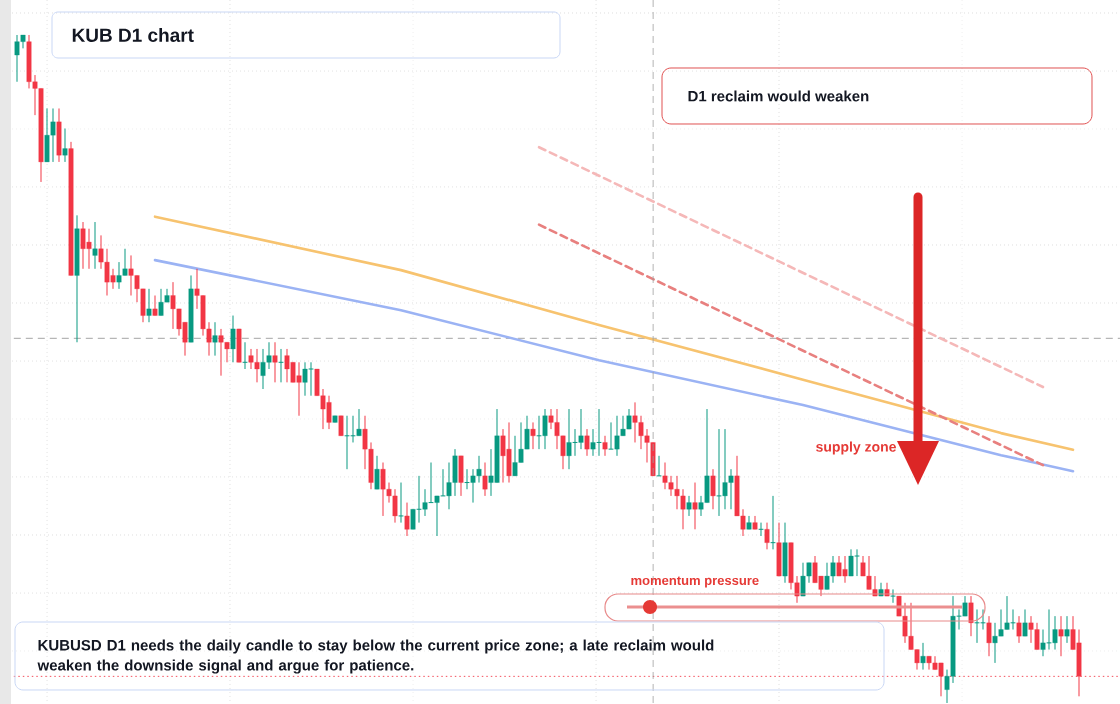  What do you see at coordinates (695, 582) in the screenshot?
I see `annotation: momentum pressure` at bounding box center [695, 582].